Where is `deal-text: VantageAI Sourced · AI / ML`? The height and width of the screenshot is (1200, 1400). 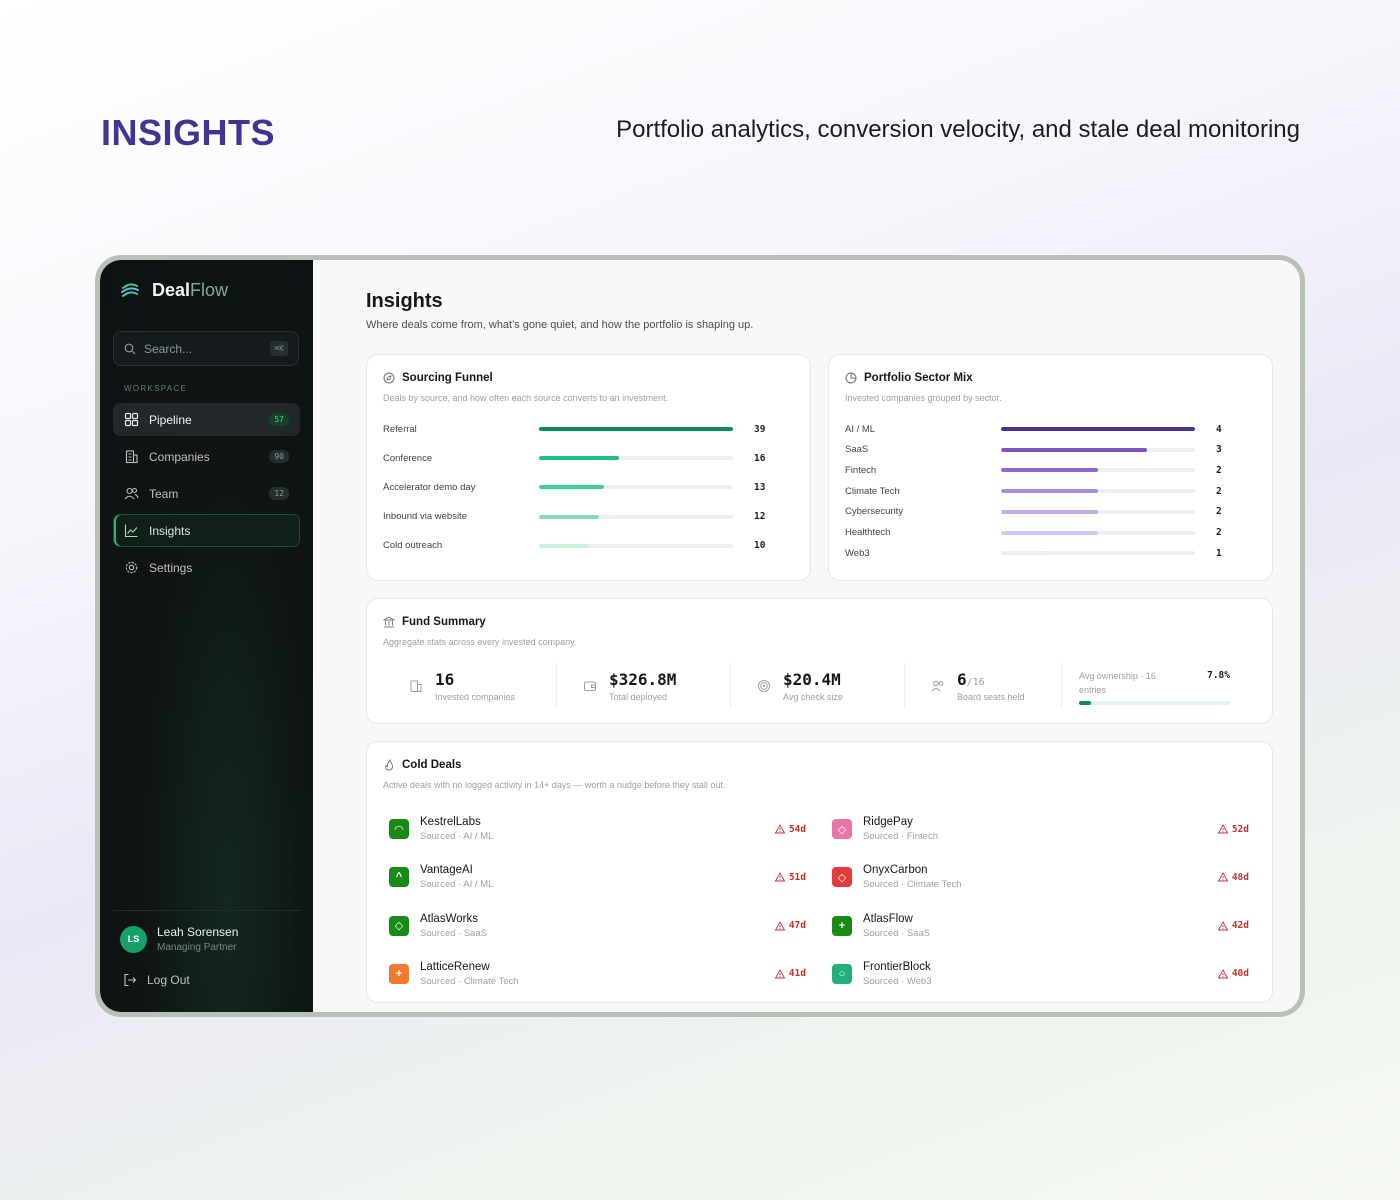 deal-text: VantageAI Sourced · AI / ML is located at coordinates (456, 877).